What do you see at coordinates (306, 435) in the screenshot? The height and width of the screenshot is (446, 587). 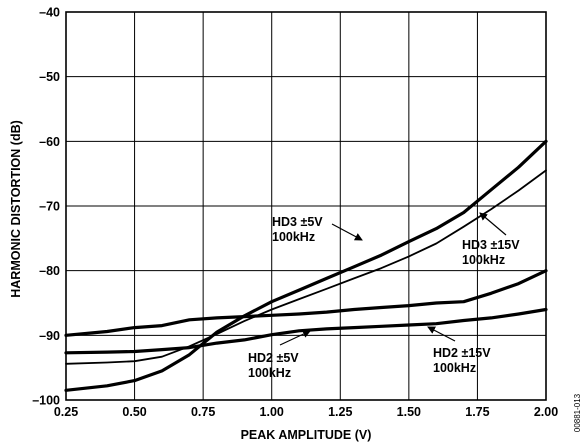 I see `x-axis-title: PEAK AMPLITUDE (V)` at bounding box center [306, 435].